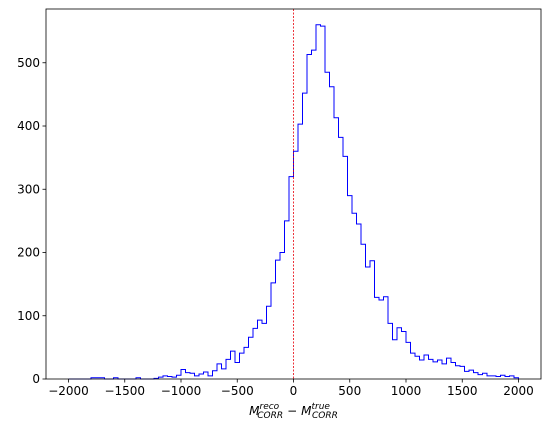 Image resolution: width=552 pixels, height=440 pixels. What do you see at coordinates (28, 189) in the screenshot?
I see `y-tick-label: 300` at bounding box center [28, 189].